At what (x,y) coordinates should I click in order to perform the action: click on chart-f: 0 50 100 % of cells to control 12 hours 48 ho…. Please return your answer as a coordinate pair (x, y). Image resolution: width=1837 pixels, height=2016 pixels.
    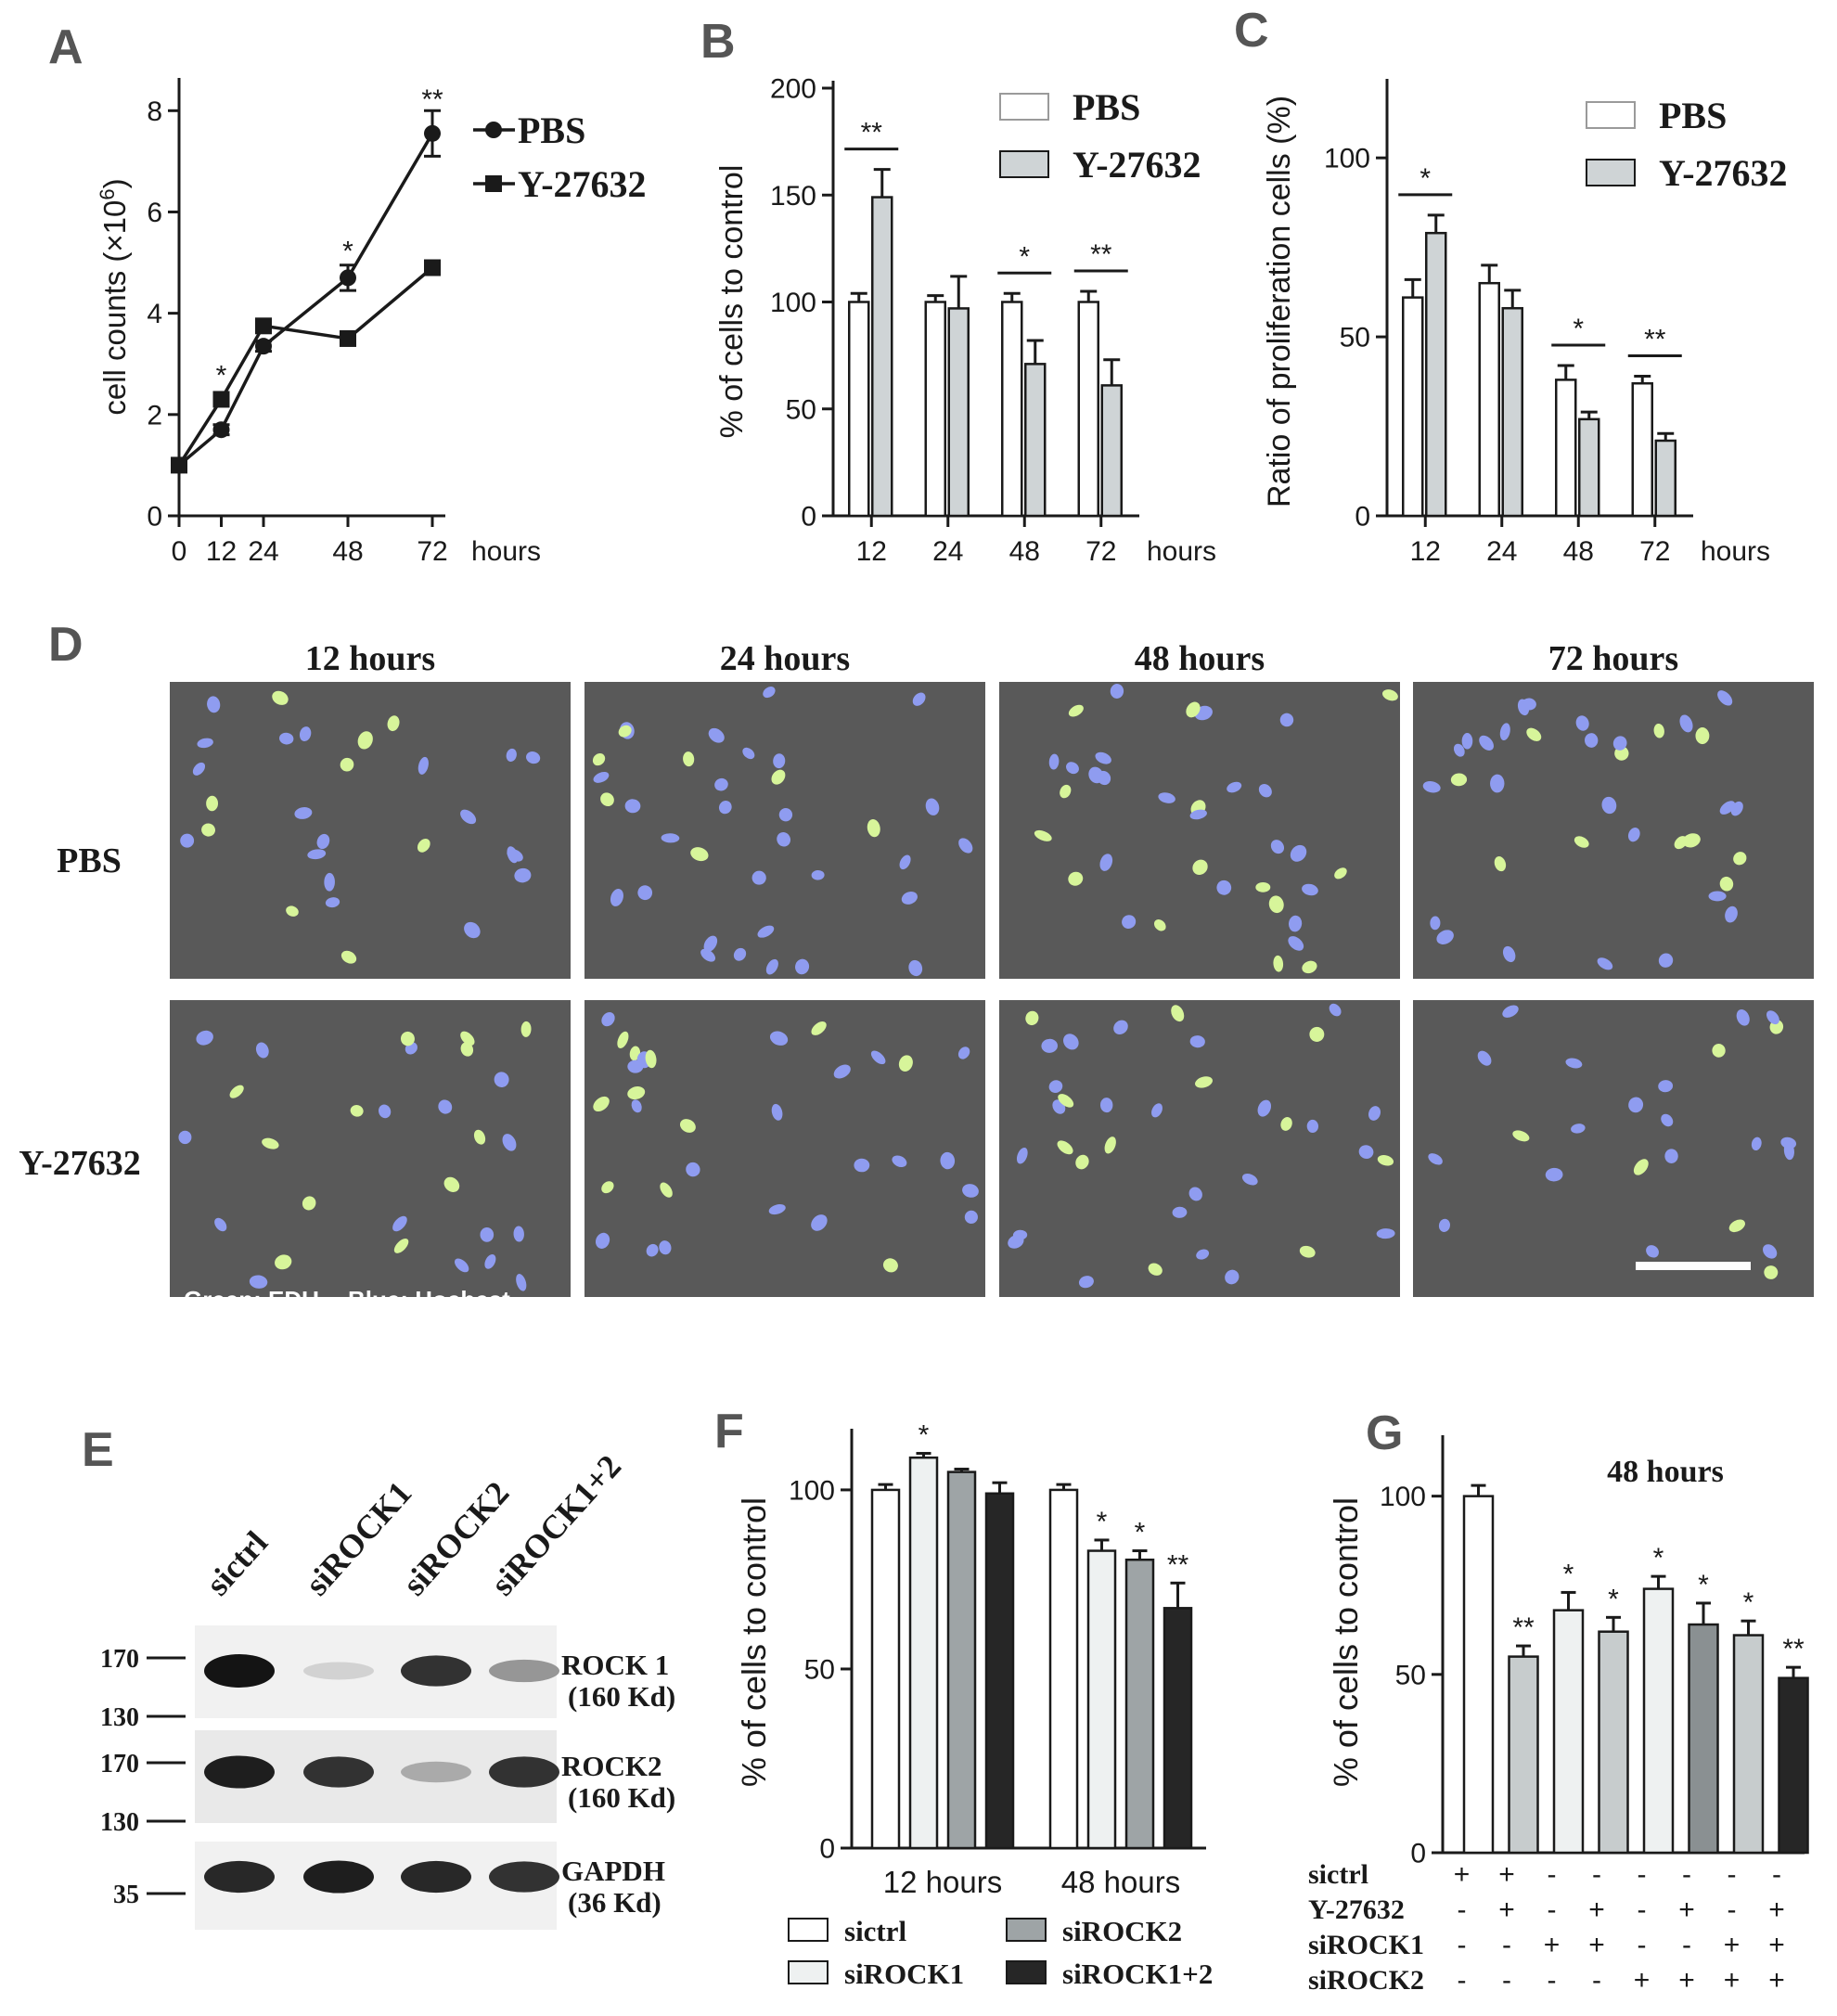
    Looking at the image, I should click on (974, 1705).